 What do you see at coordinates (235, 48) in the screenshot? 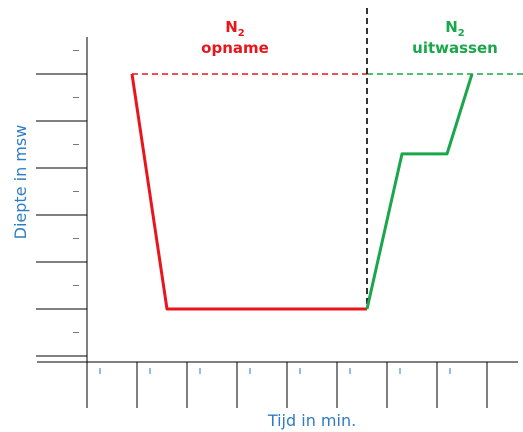
I see `annotation-uptake-label: opname` at bounding box center [235, 48].